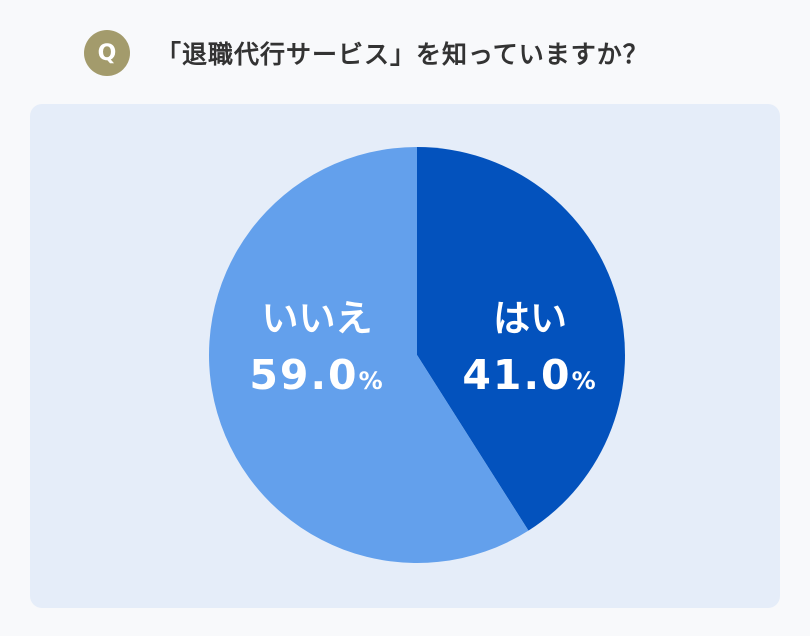 The image size is (810, 636). I want to click on slice-category-label: いいえ, so click(317, 318).